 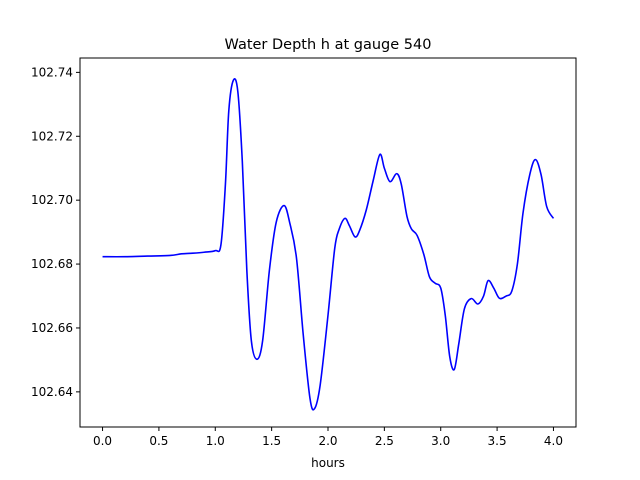 What do you see at coordinates (52, 392) in the screenshot?
I see `y-tick-label: 102.64` at bounding box center [52, 392].